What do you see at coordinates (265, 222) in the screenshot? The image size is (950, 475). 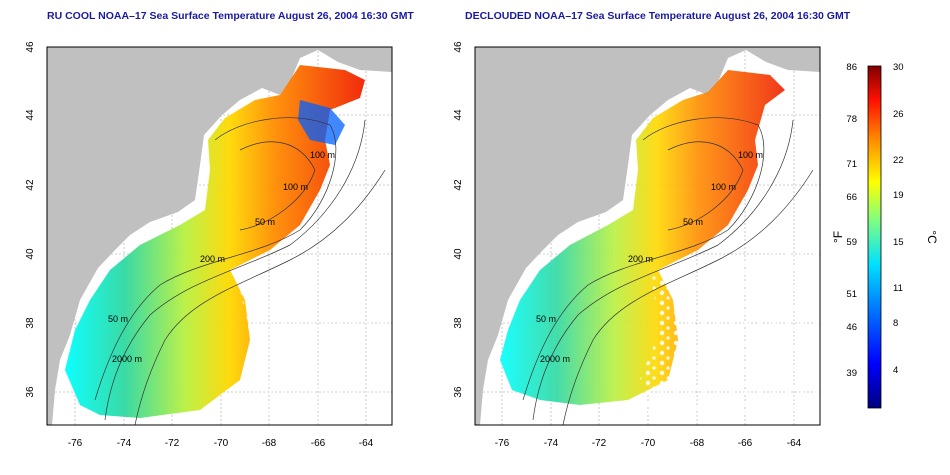 I see `left-contour-label-50m-a: 50 m` at bounding box center [265, 222].